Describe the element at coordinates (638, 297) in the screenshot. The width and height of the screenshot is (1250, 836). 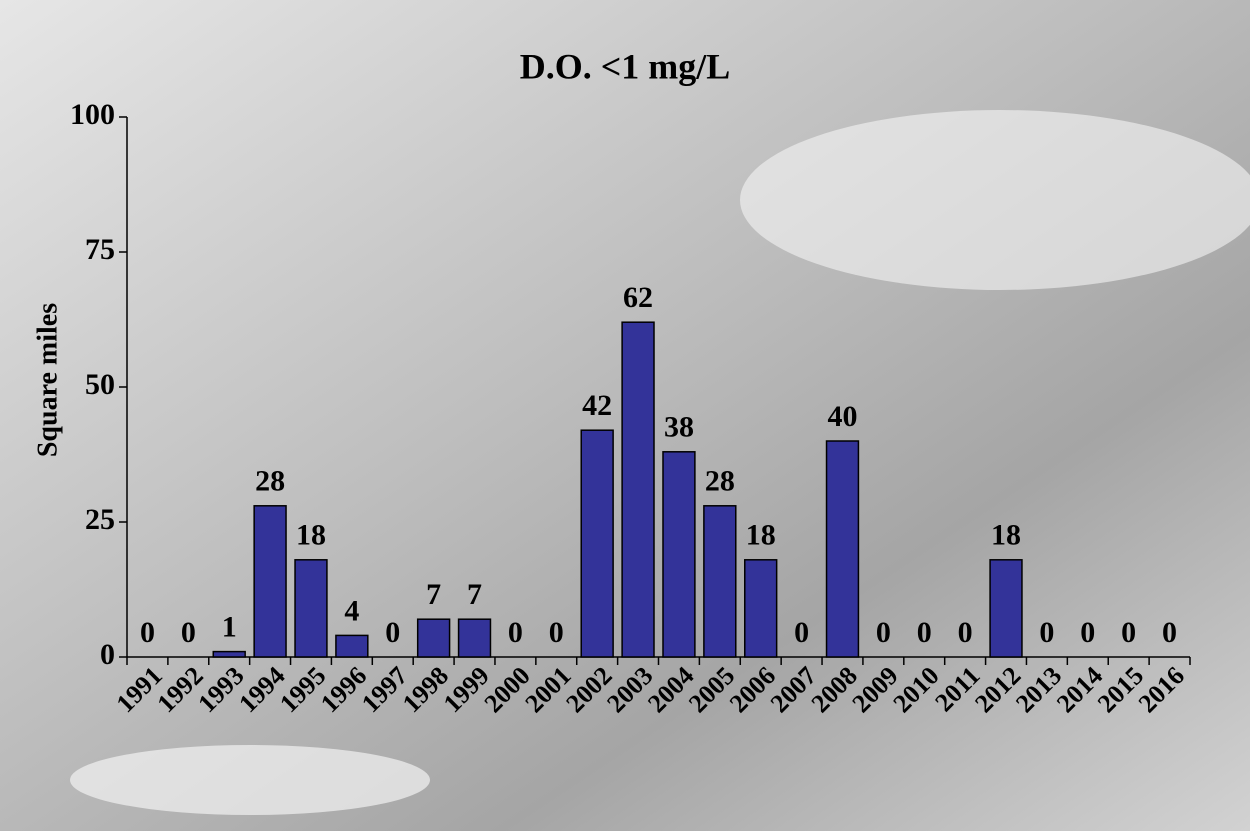
I see `data-label: 62` at that location.